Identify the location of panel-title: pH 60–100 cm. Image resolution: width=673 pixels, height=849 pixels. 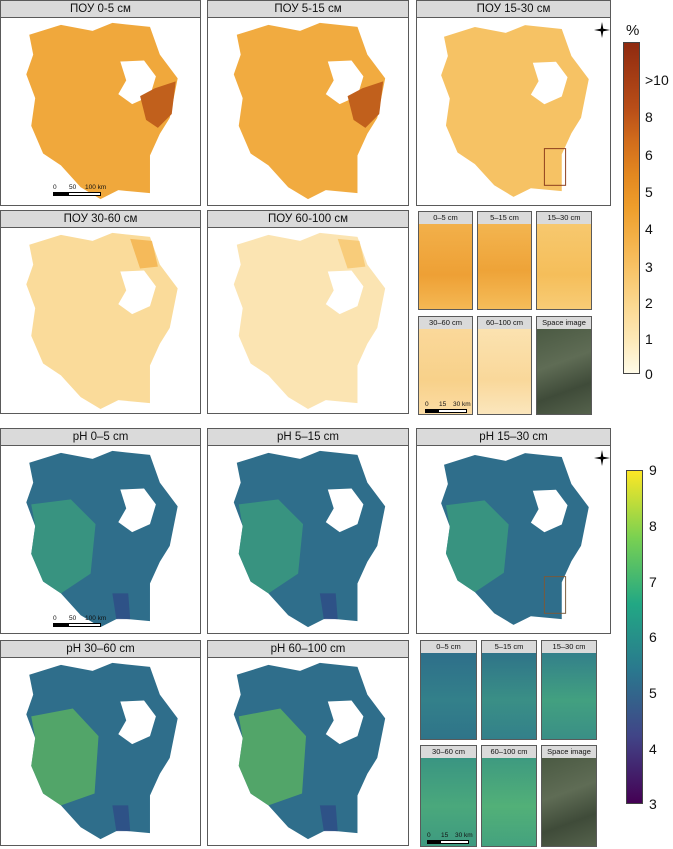
(308, 649).